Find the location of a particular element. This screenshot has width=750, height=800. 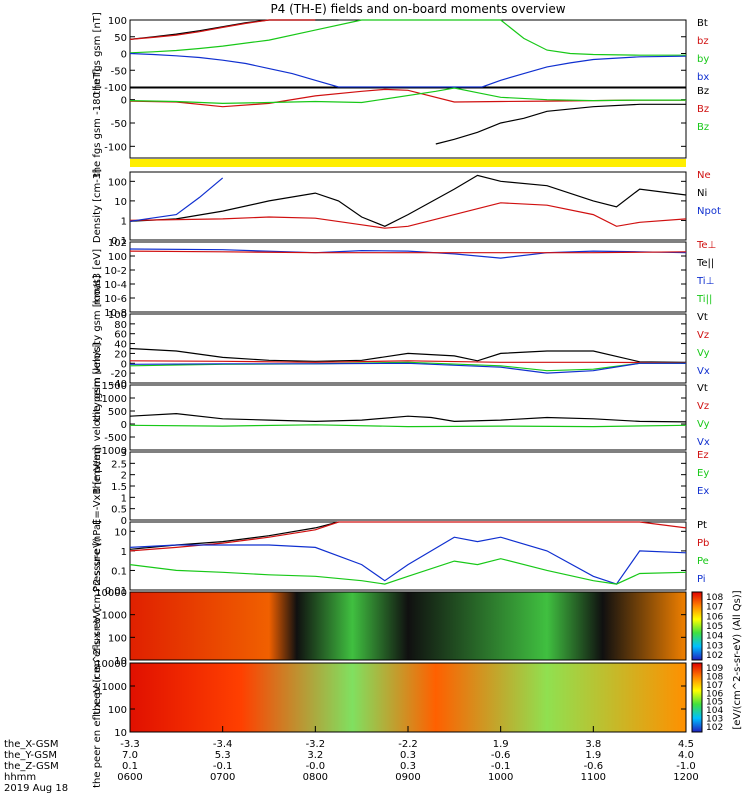

legend-entry: Bz is located at coordinates (703, 127).